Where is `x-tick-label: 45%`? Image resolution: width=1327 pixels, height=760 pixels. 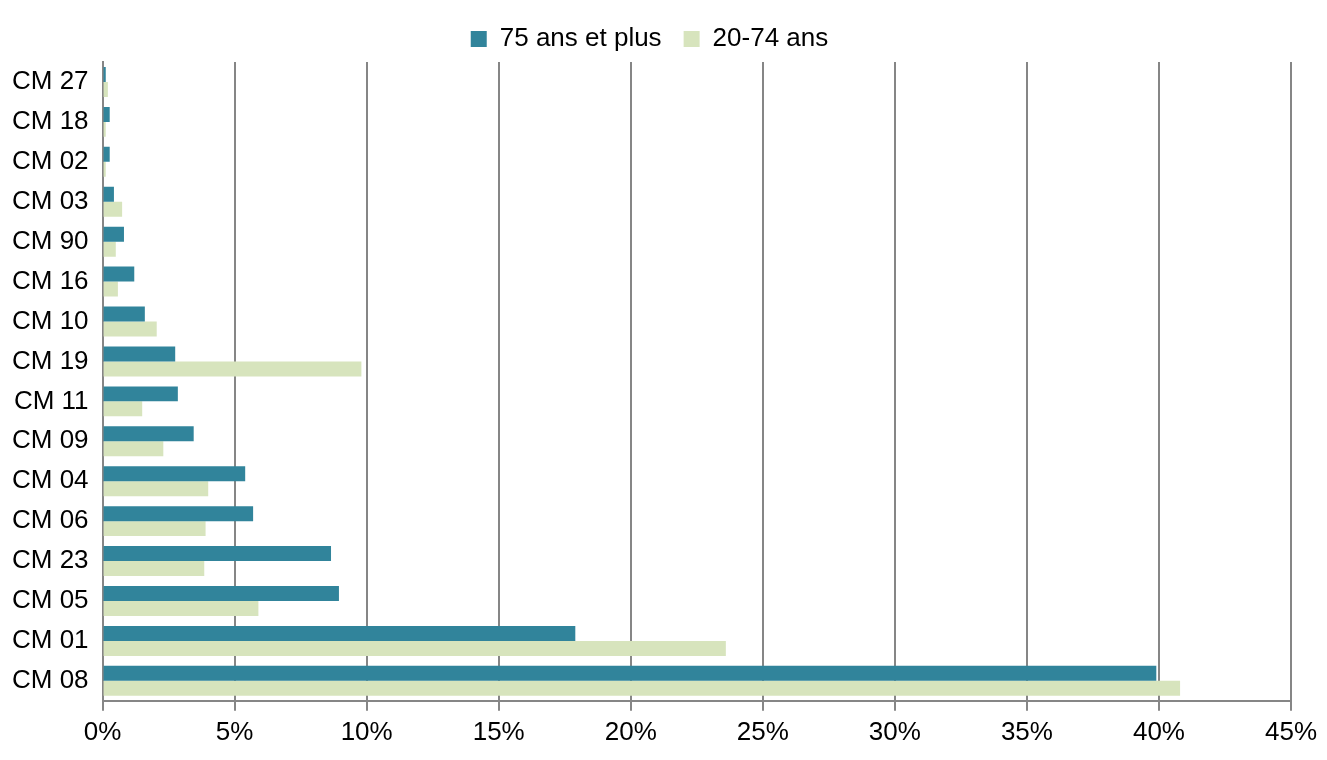 x-tick-label: 45% is located at coordinates (1291, 730).